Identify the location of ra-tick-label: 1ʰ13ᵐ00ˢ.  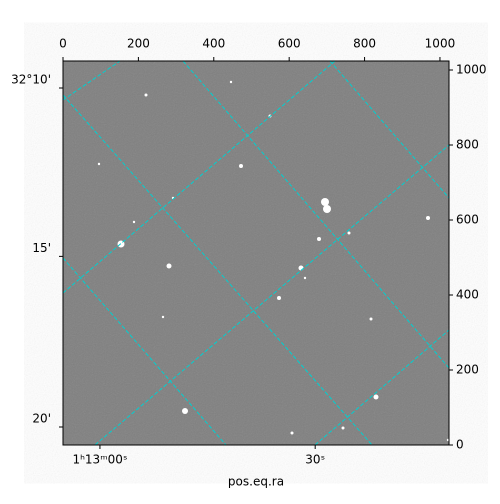
(99, 460).